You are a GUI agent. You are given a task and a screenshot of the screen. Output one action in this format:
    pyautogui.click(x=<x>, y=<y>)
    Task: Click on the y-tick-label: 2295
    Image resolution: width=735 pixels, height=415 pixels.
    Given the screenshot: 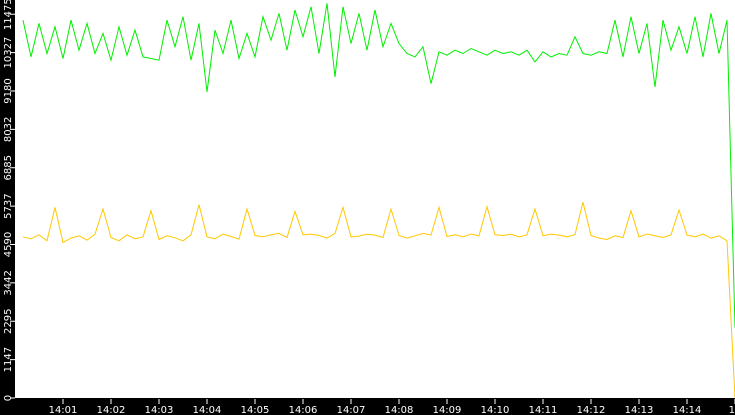 What is the action you would take?
    pyautogui.click(x=8, y=321)
    